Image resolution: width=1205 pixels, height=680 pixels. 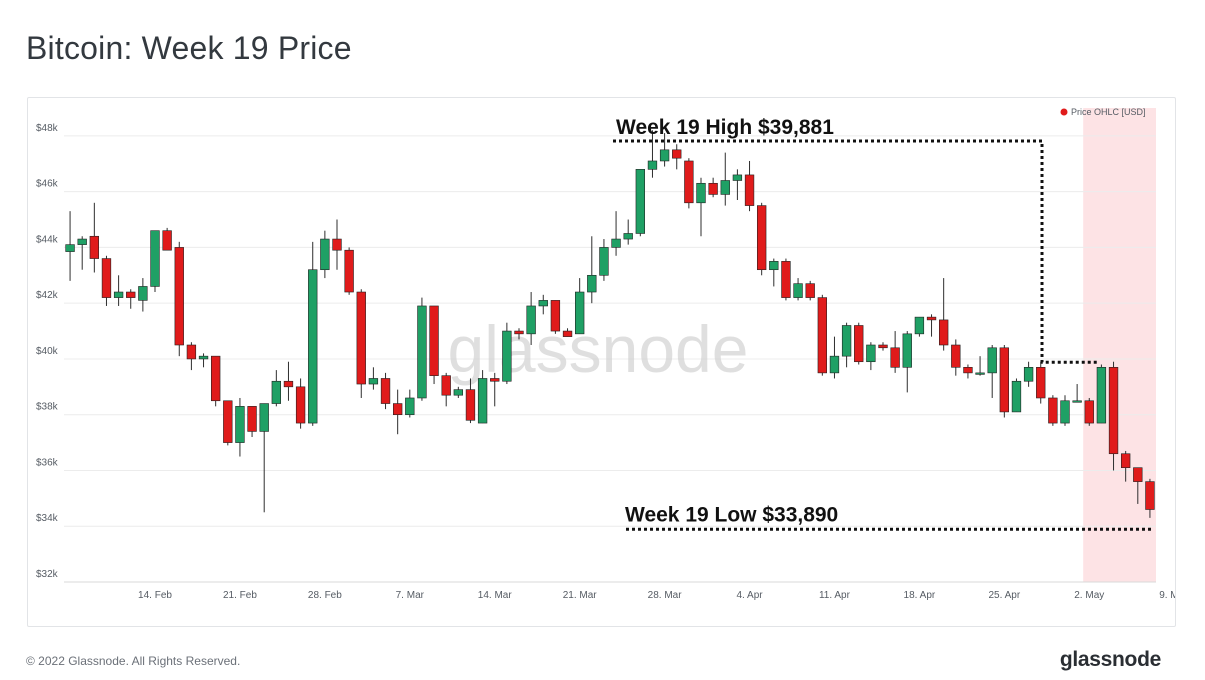 I want to click on y-tick-label: $38k, so click(x=47, y=407).